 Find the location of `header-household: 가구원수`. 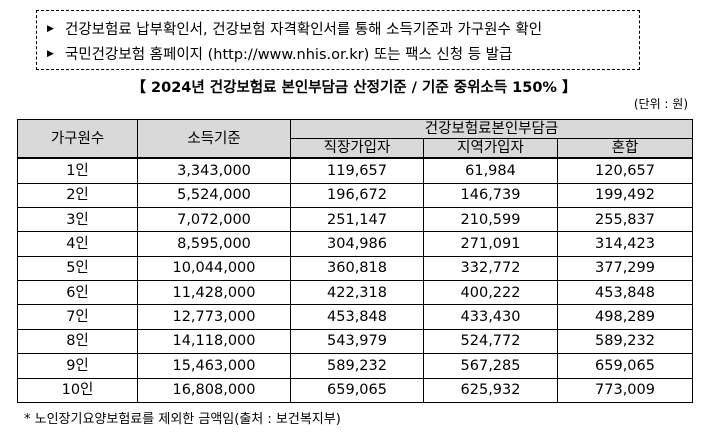

header-household: 가구원수 is located at coordinates (77, 139).